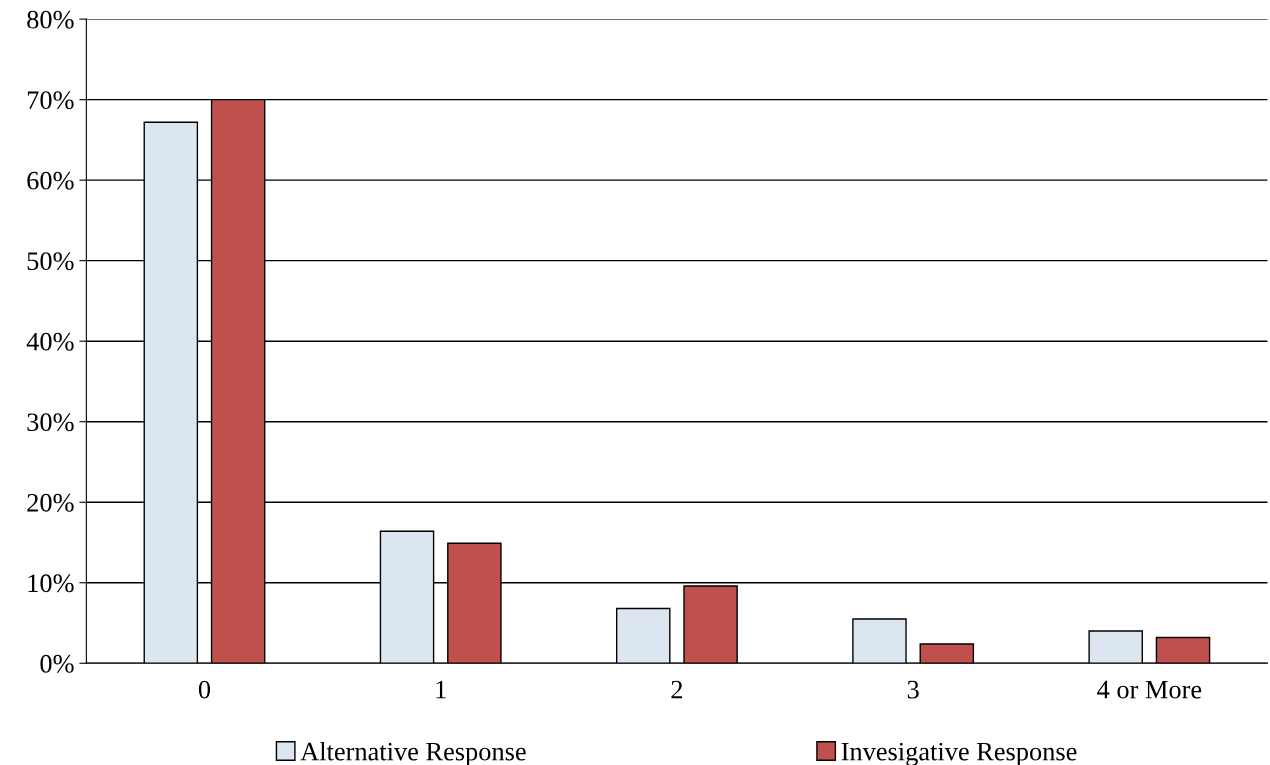 The image size is (1270, 765). I want to click on x-tick-label: 1, so click(441, 689).